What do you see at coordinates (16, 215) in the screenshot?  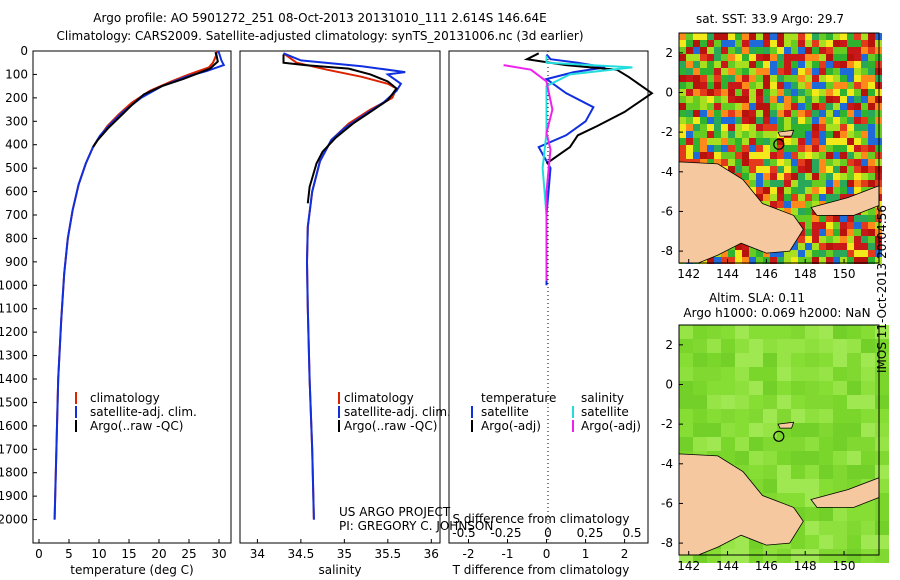 I see `depth-tick-label: 700` at bounding box center [16, 215].